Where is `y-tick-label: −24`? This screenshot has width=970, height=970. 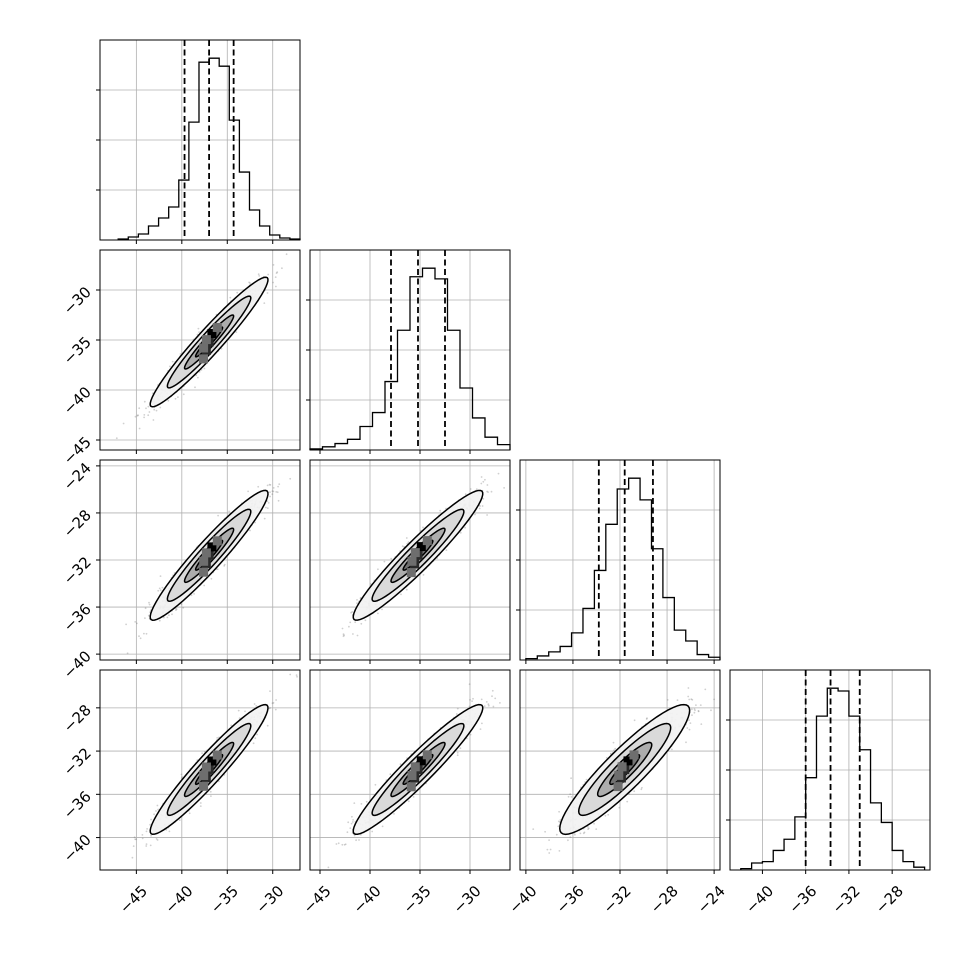
y-tick-label: −24 is located at coordinates (77, 476).